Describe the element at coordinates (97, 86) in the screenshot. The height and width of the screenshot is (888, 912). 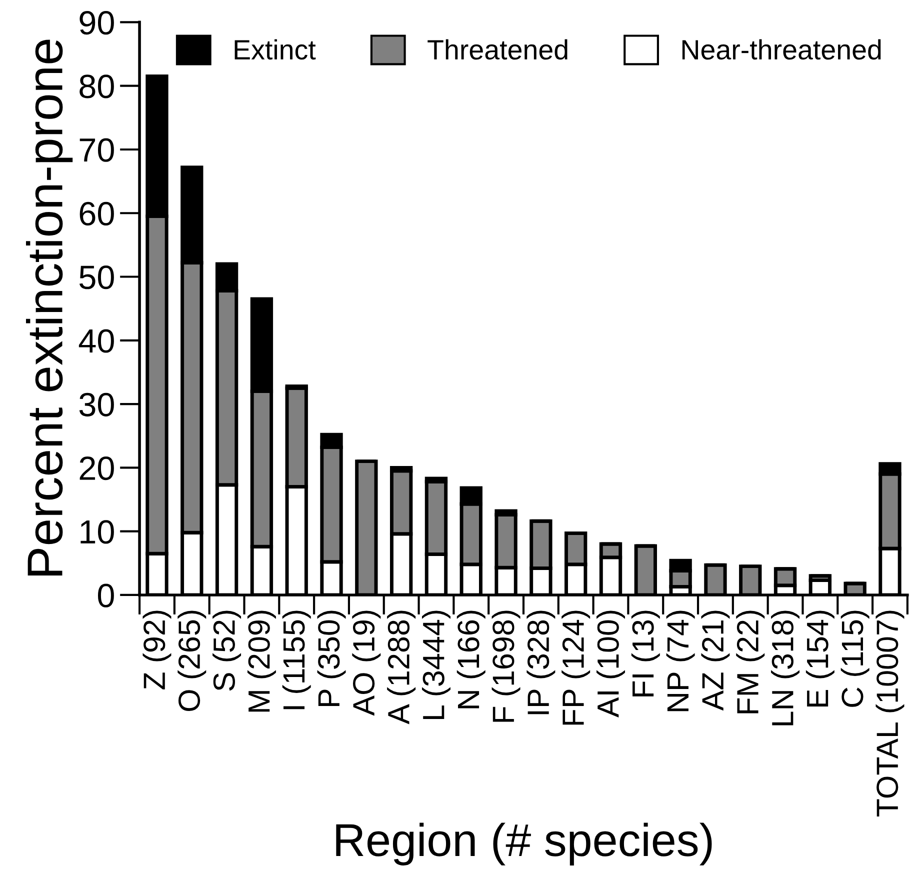
I see `y-tick-label: 80` at that location.